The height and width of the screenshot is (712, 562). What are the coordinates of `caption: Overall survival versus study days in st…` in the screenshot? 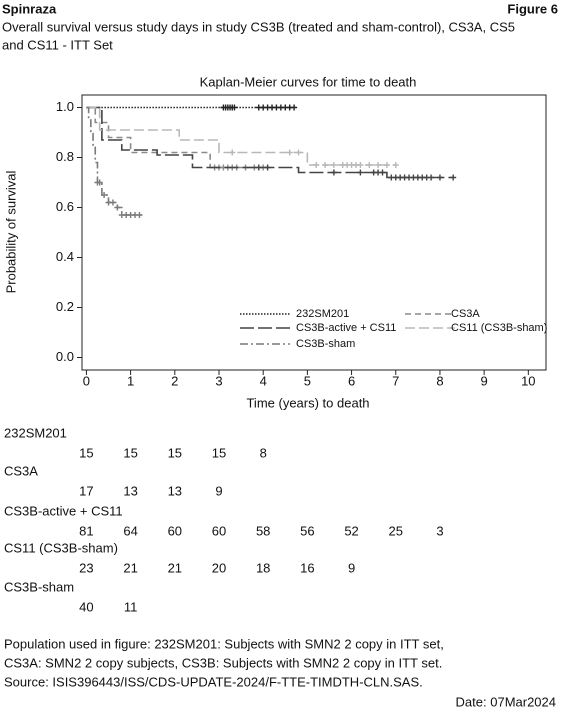 It's located at (258, 26).